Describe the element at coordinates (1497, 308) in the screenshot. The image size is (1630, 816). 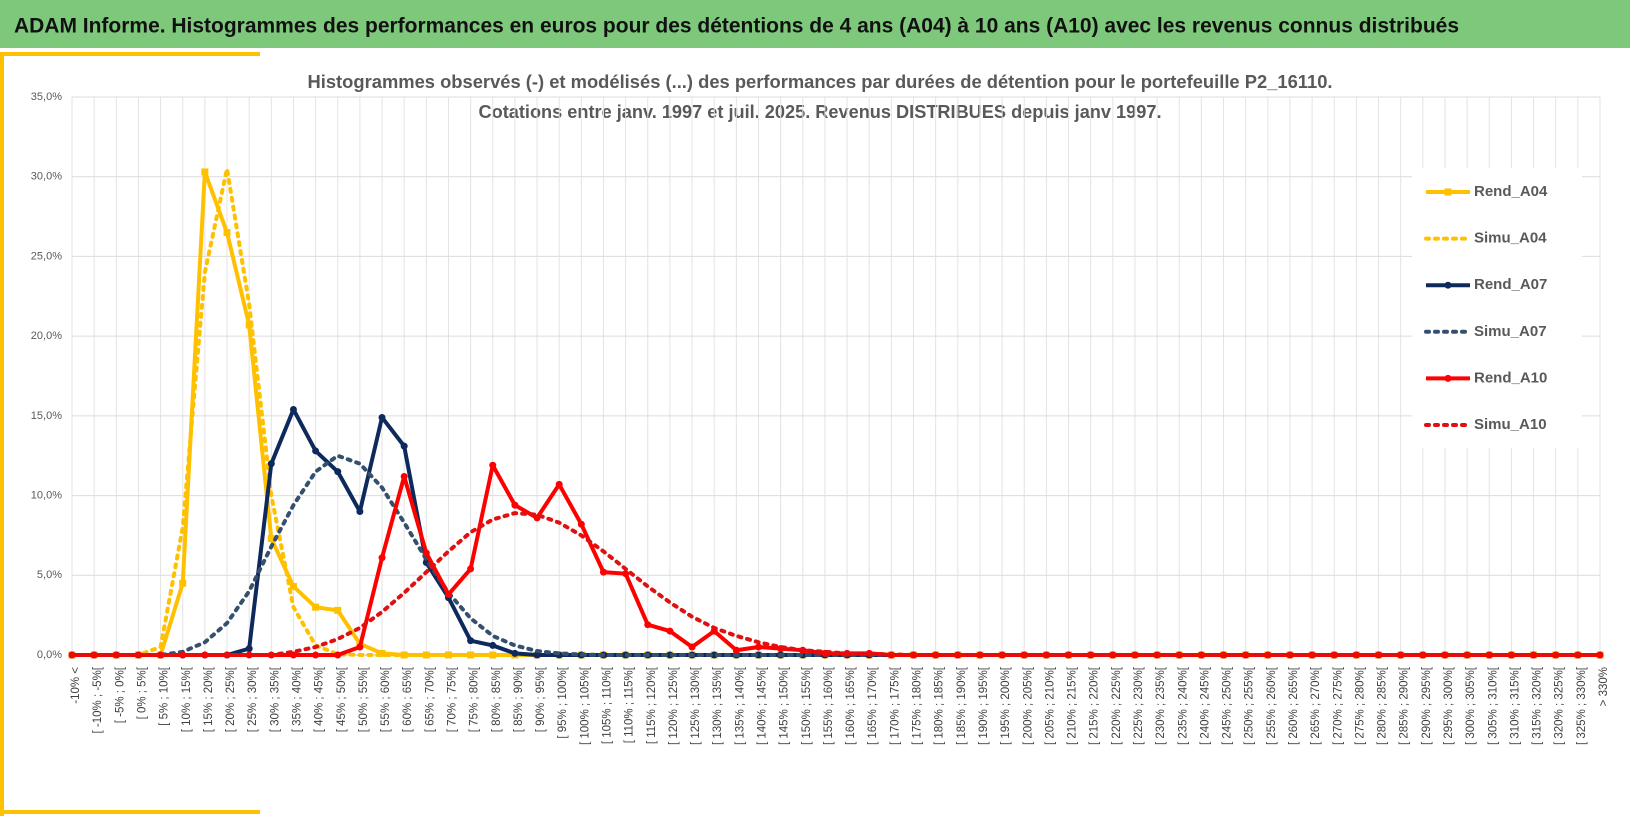
I see `legend-box` at that location.